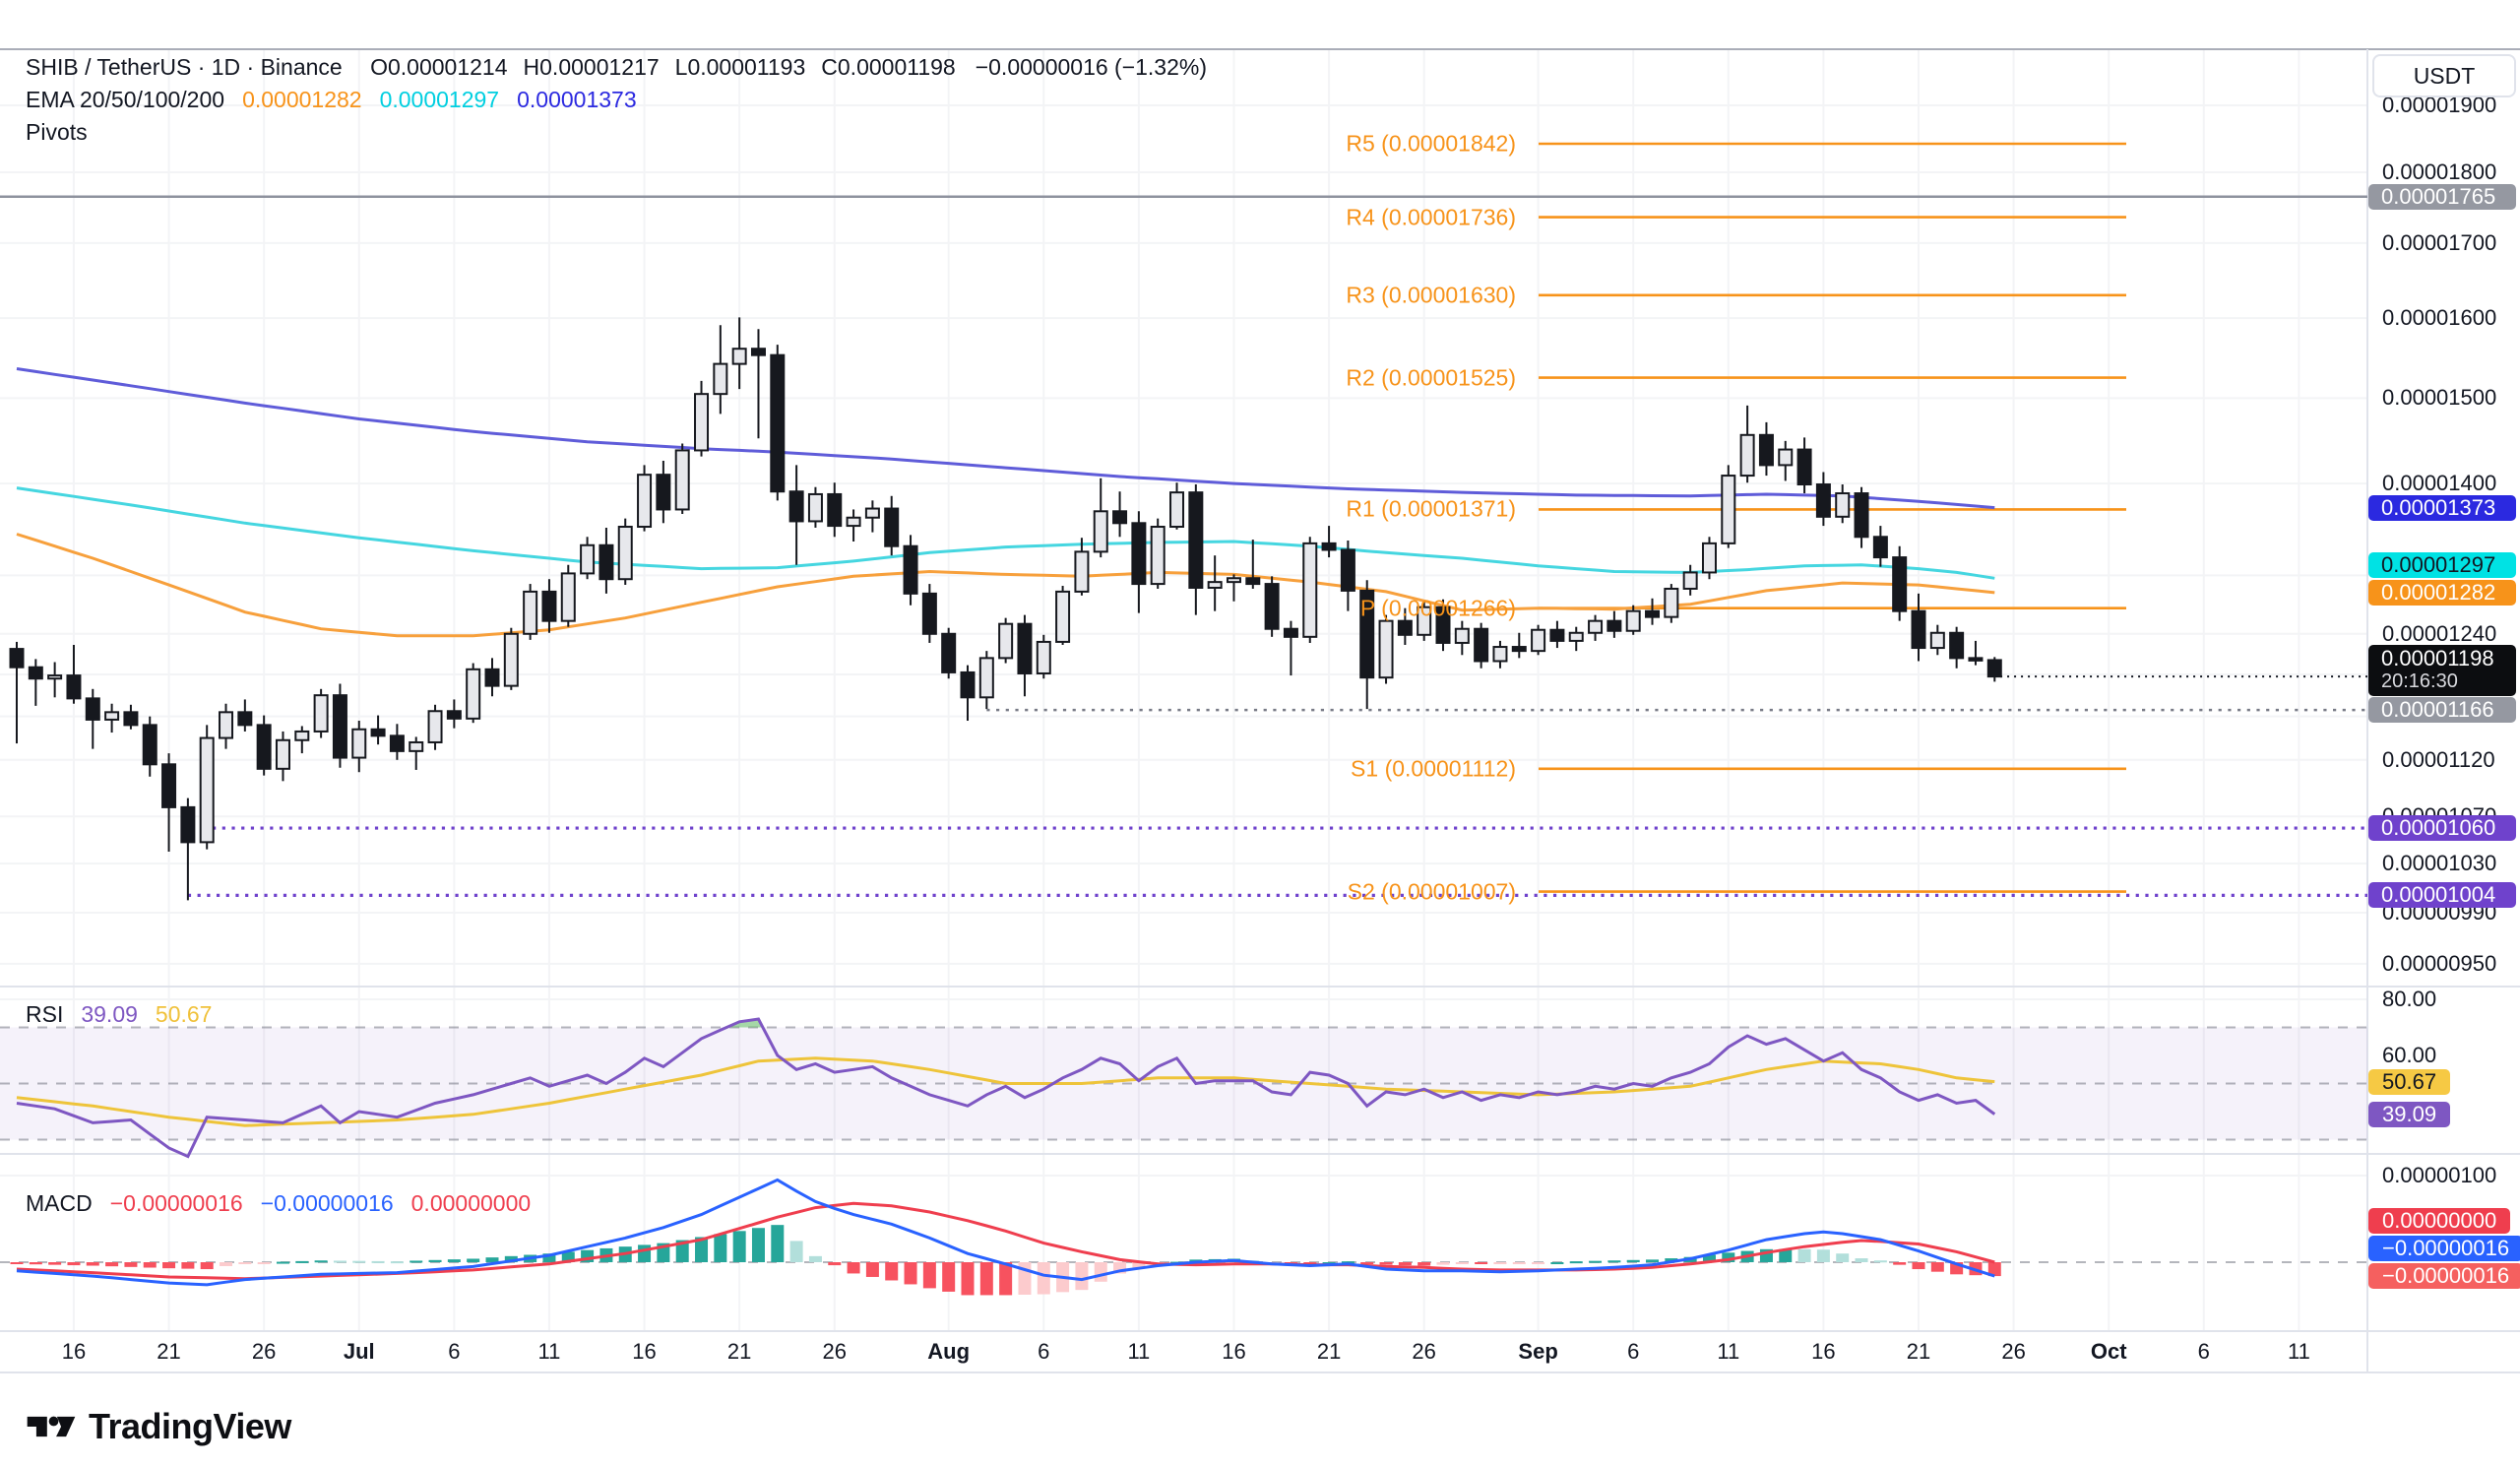 This screenshot has height=1467, width=2520. What do you see at coordinates (2439, 1175) in the screenshot?
I see `macd-axis-label: 0.00000100` at bounding box center [2439, 1175].